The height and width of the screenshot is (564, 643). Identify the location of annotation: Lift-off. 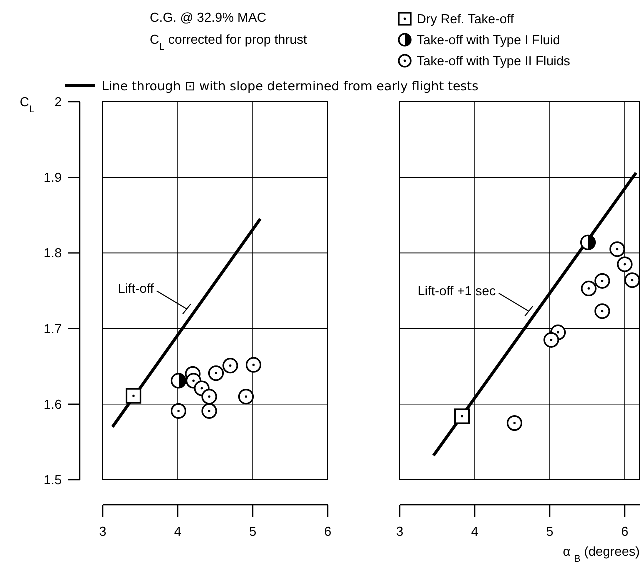
(136, 288).